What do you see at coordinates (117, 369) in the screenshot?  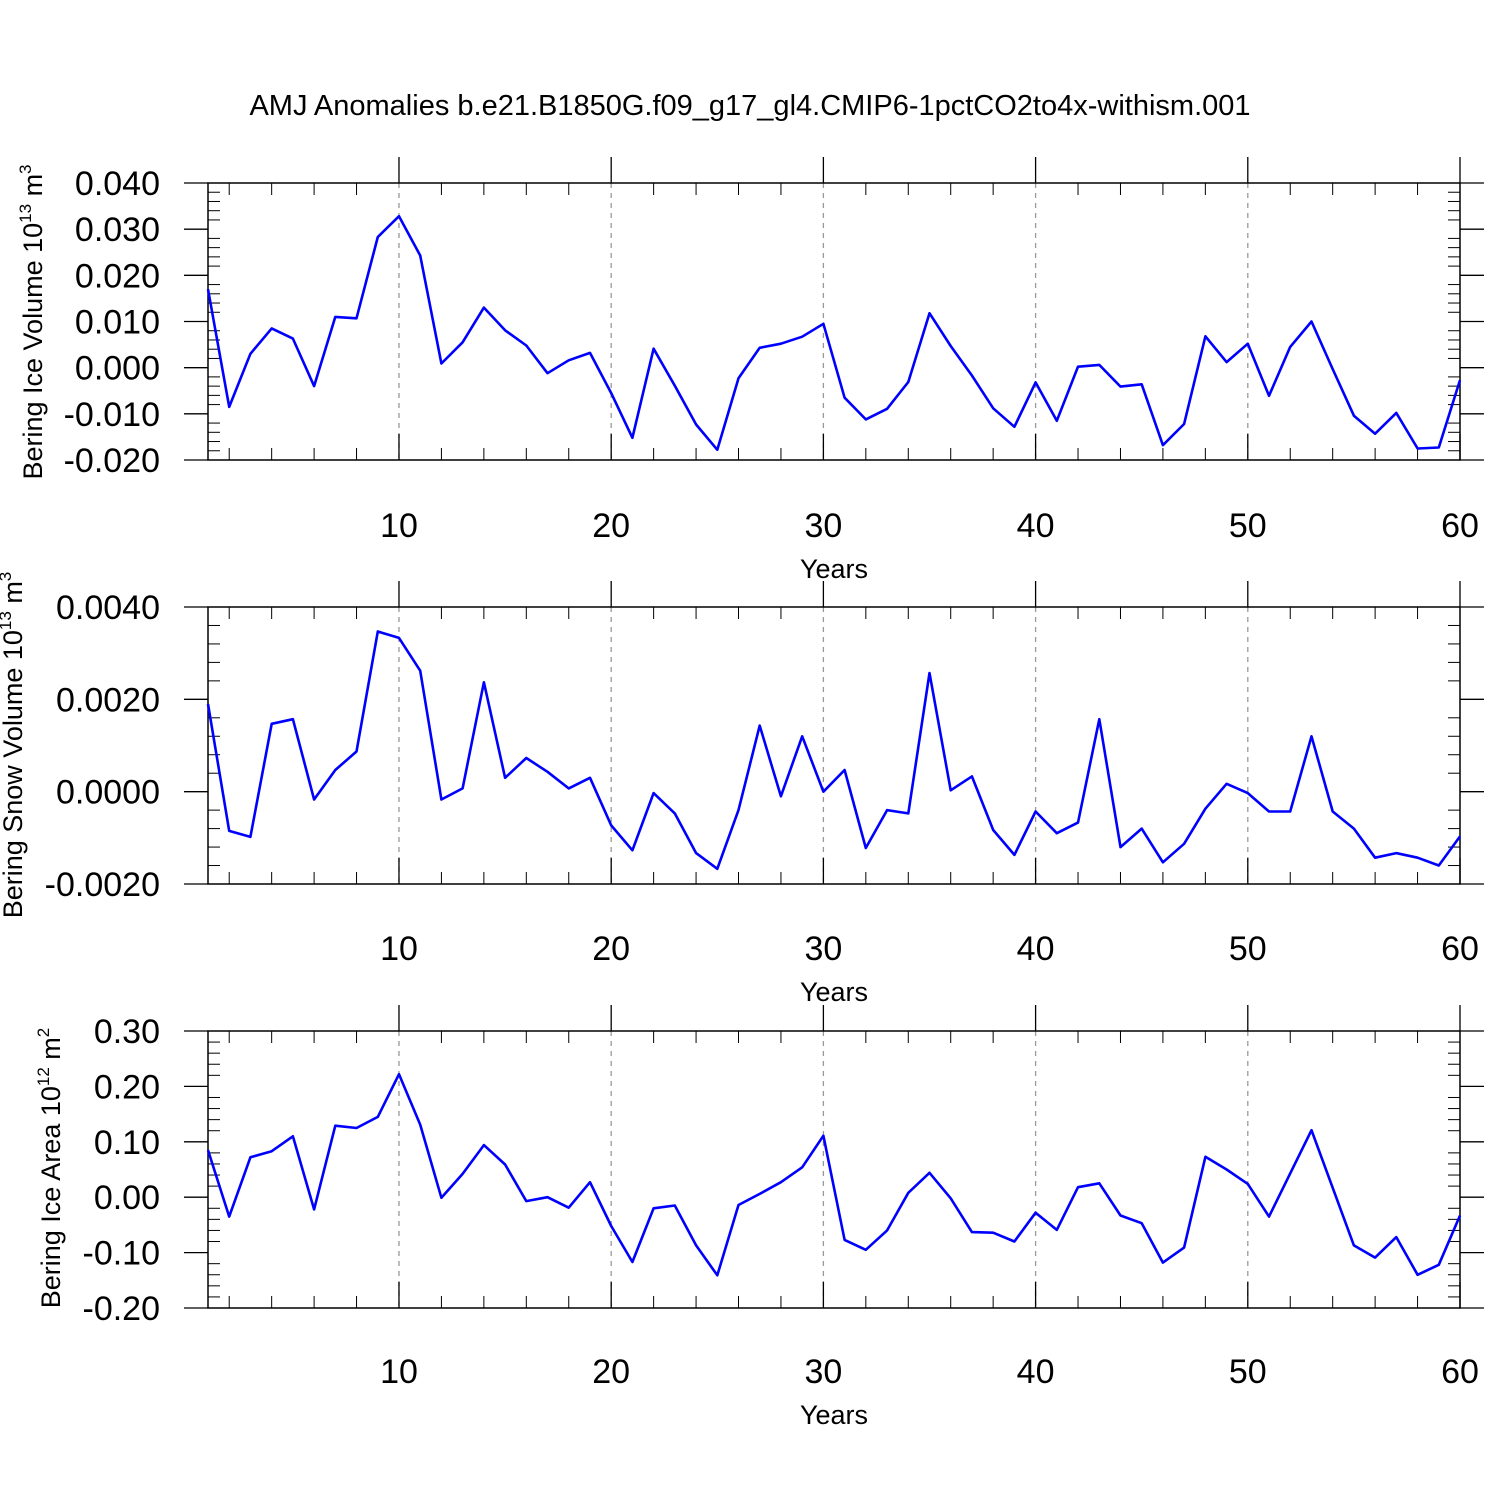 I see `y-tick-label: 0.000` at bounding box center [117, 369].